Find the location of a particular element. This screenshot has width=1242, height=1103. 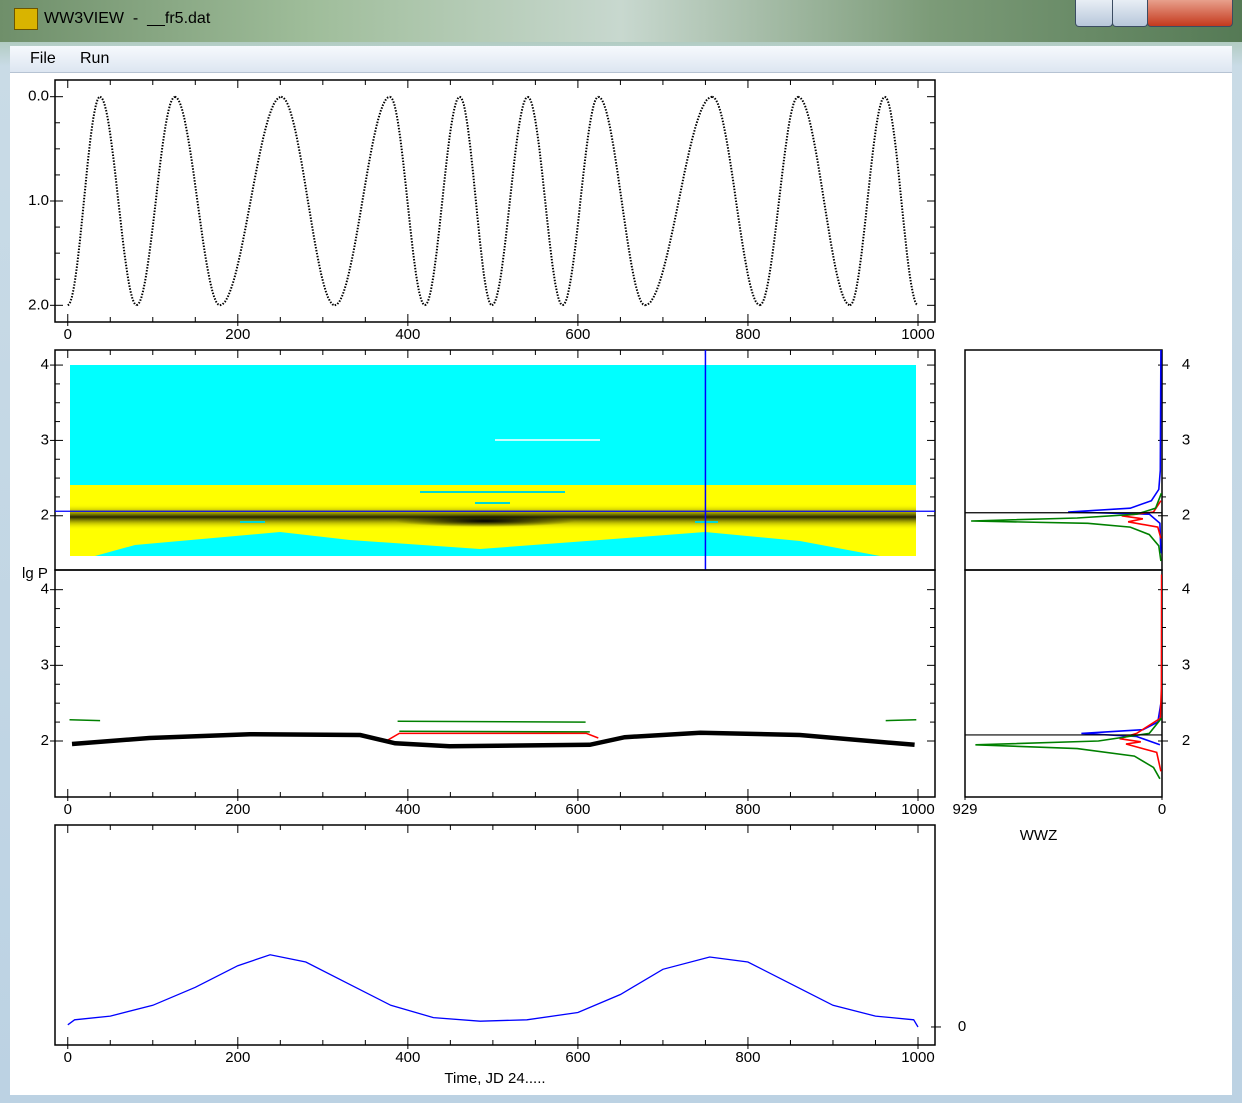

maximize-button is located at coordinates (1130, 13).